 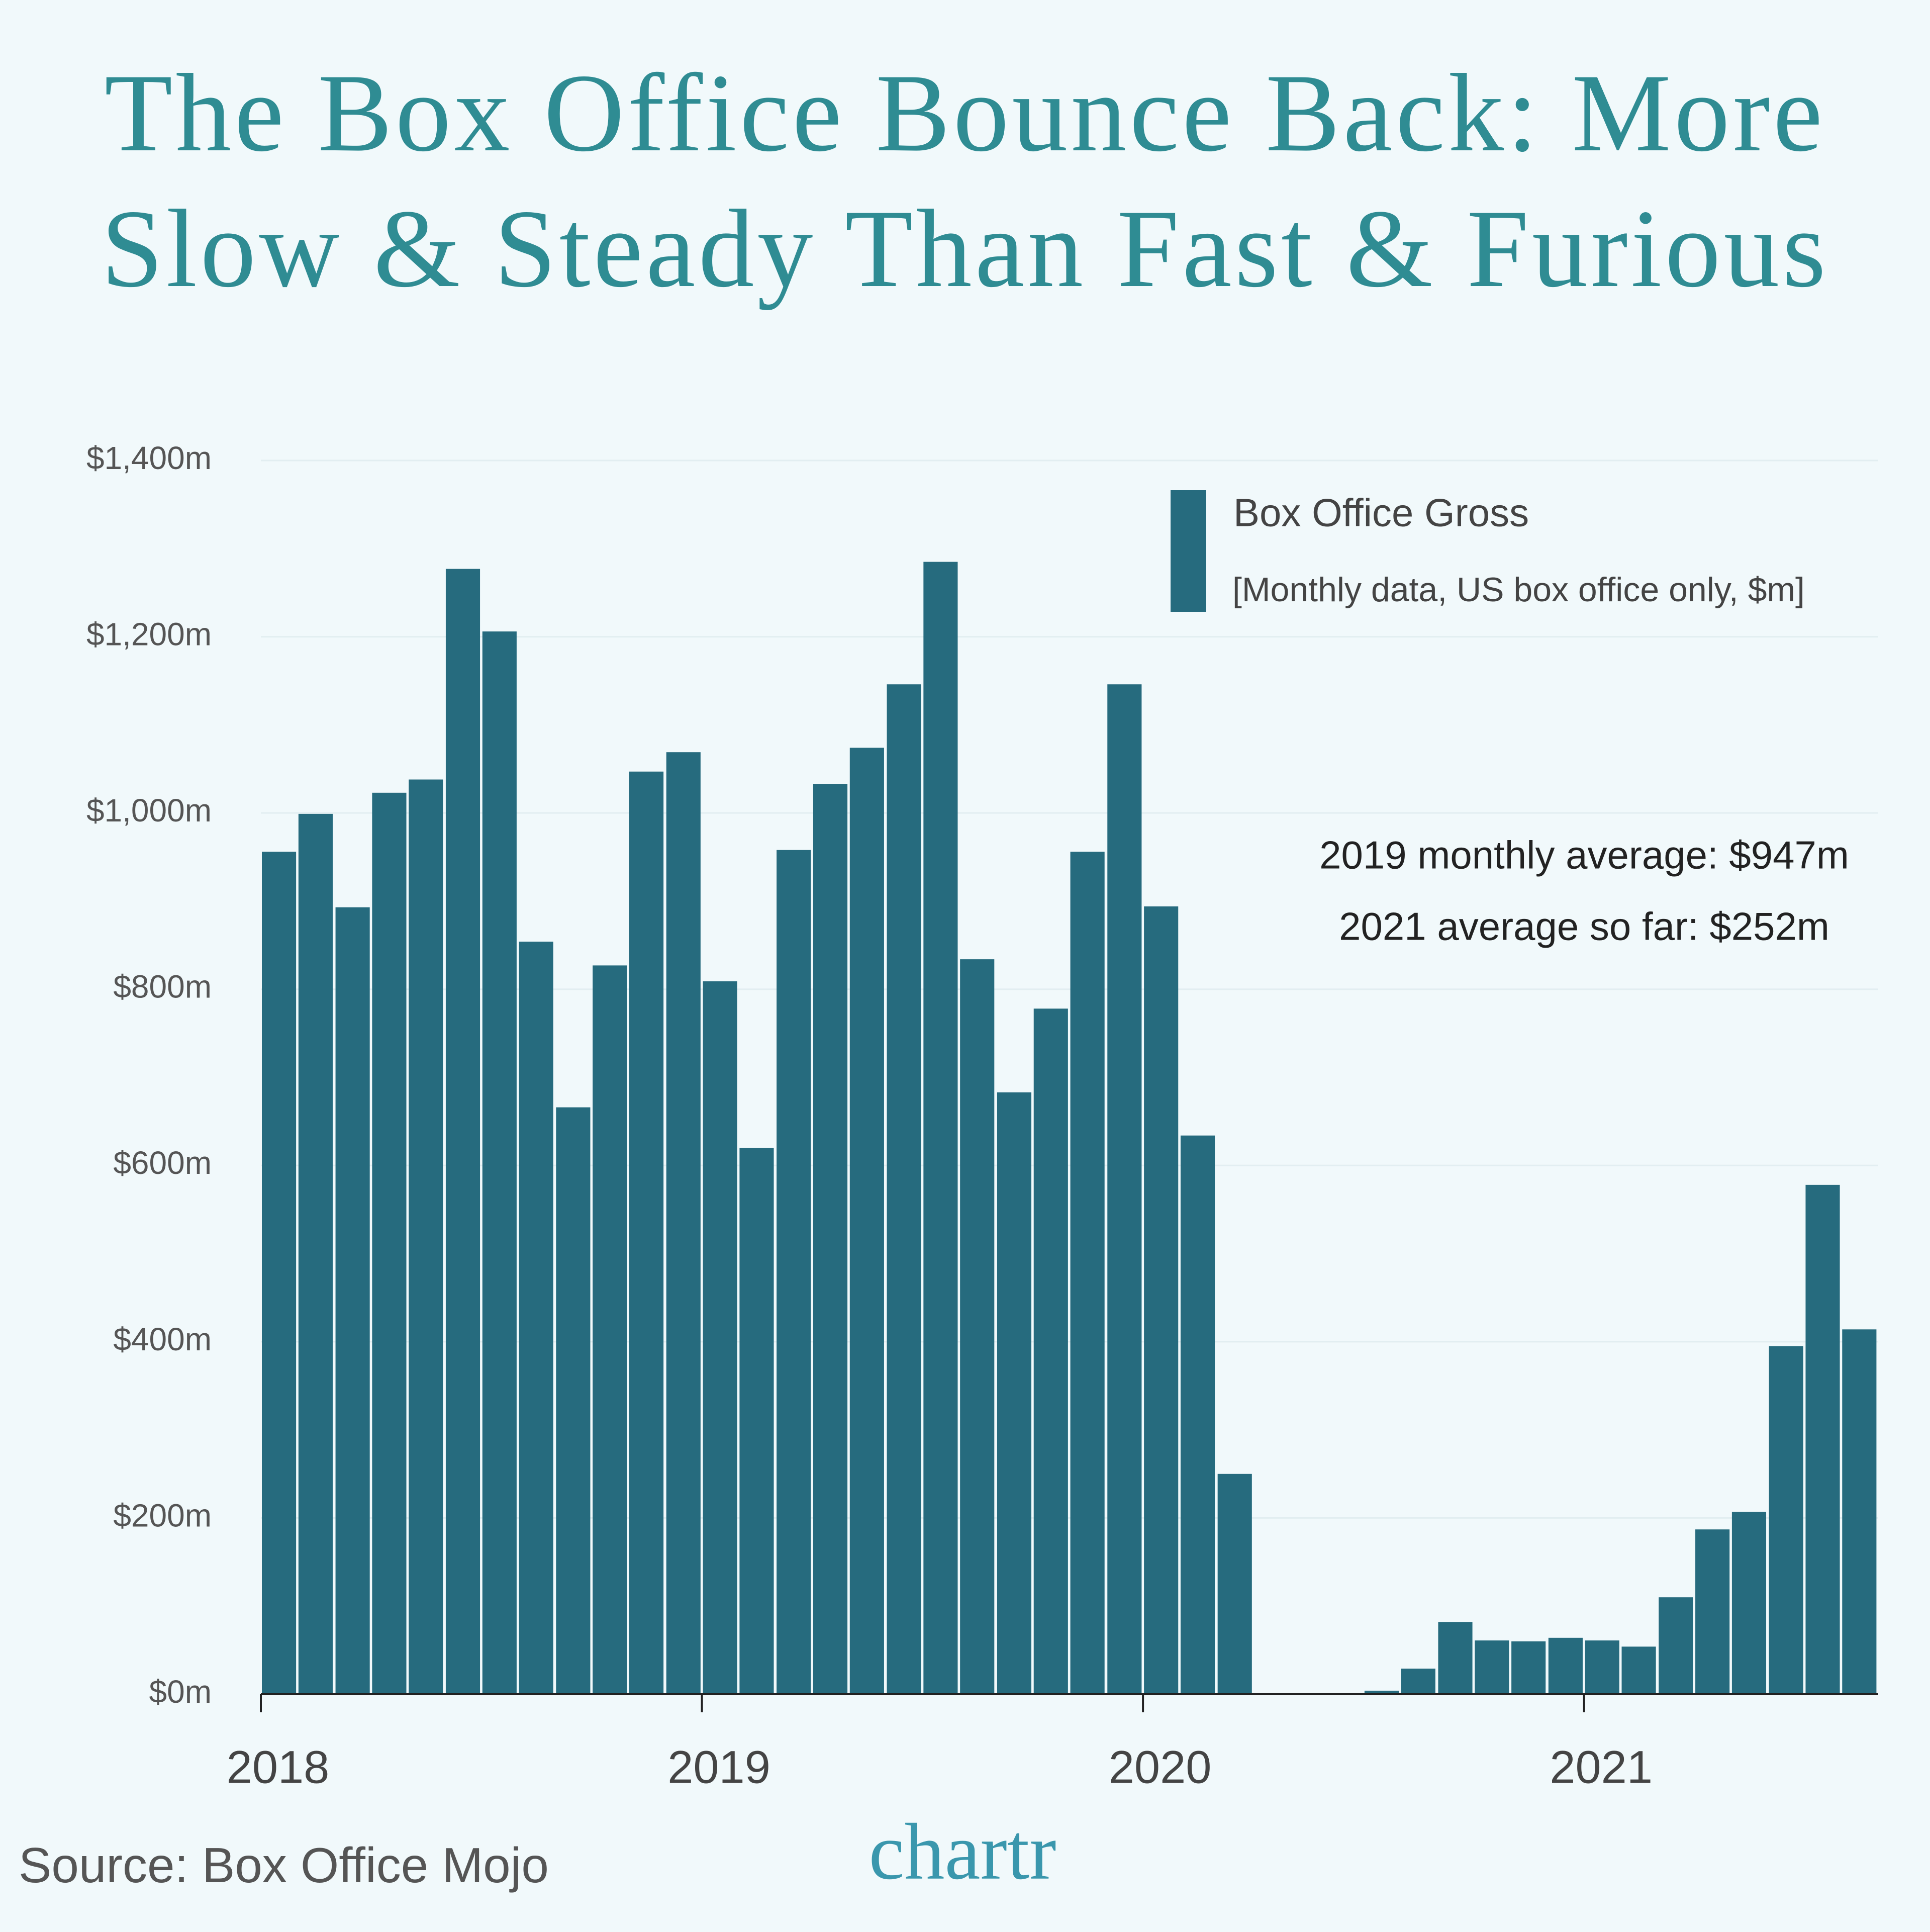 What do you see at coordinates (162, 1515) in the screenshot?
I see `y-tick-label: $200m` at bounding box center [162, 1515].